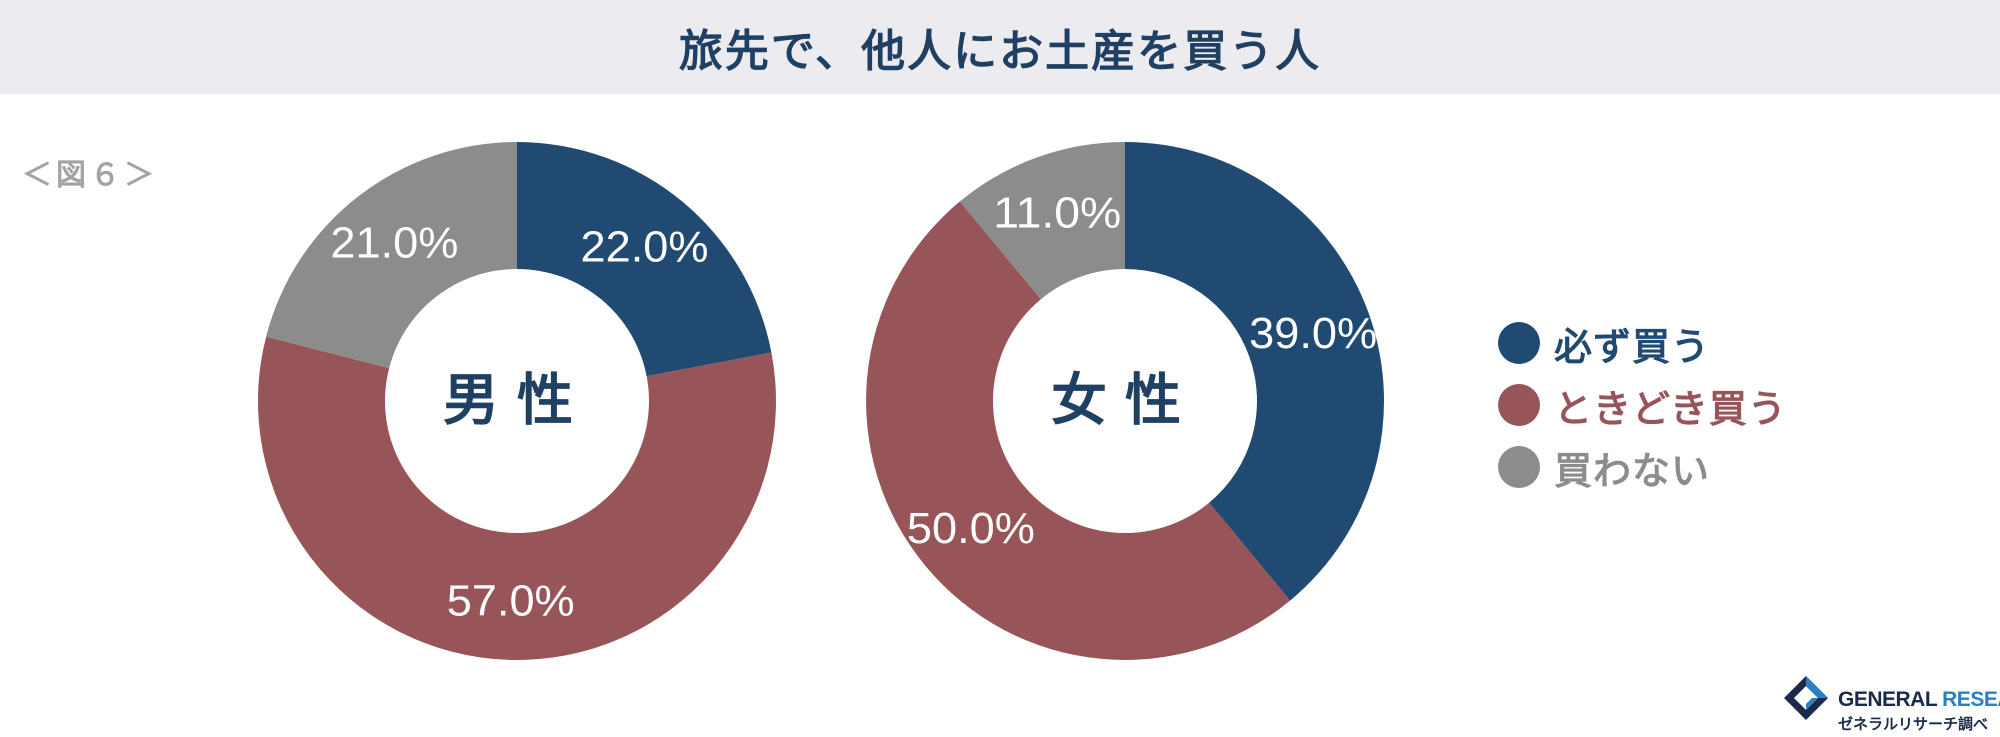 The width and height of the screenshot is (2000, 737). What do you see at coordinates (644, 246) in the screenshot?
I see `slice-value-label: 22.0%` at bounding box center [644, 246].